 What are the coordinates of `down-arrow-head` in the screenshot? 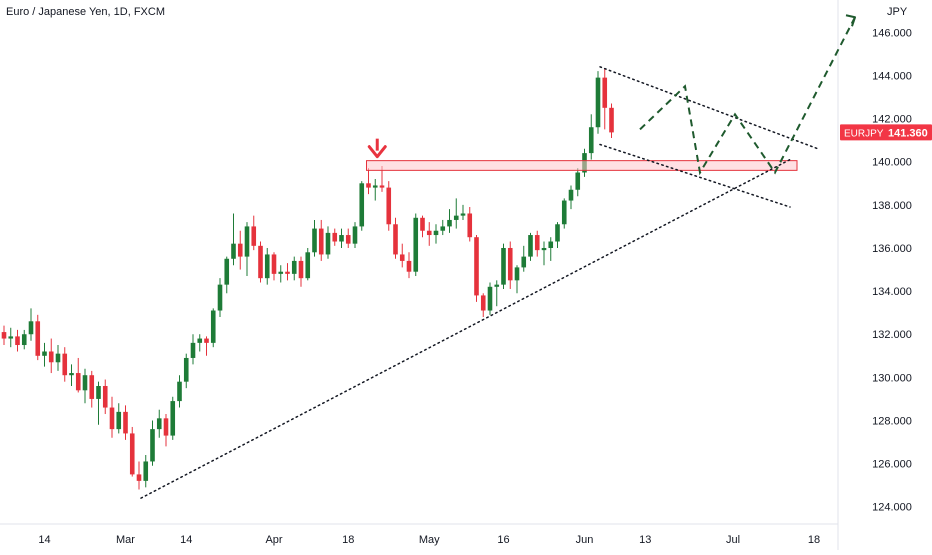 It's located at (377, 152).